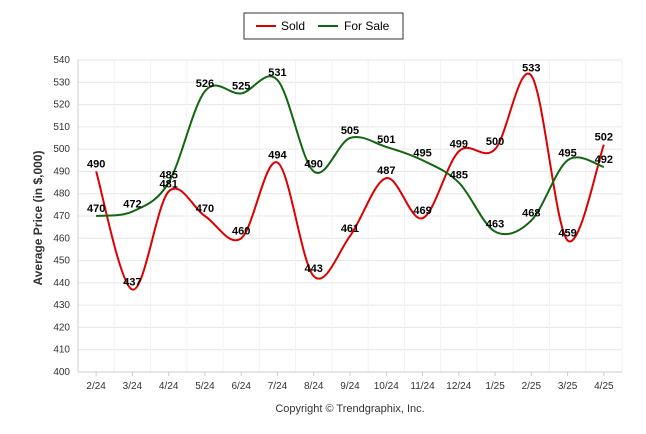 The height and width of the screenshot is (434, 646). What do you see at coordinates (531, 213) in the screenshot?
I see `data-label-for-sale: 468` at bounding box center [531, 213].